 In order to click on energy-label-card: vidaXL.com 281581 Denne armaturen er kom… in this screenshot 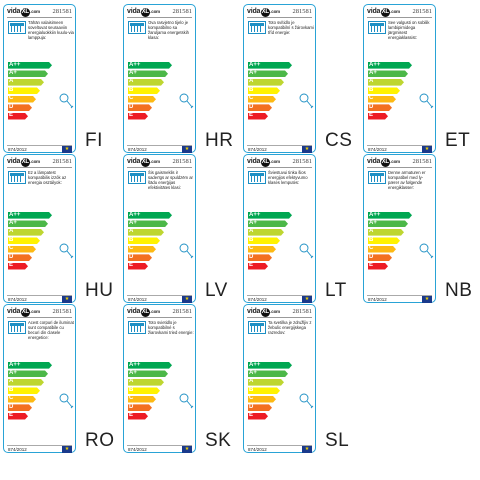, I will do `click(399, 228)`.